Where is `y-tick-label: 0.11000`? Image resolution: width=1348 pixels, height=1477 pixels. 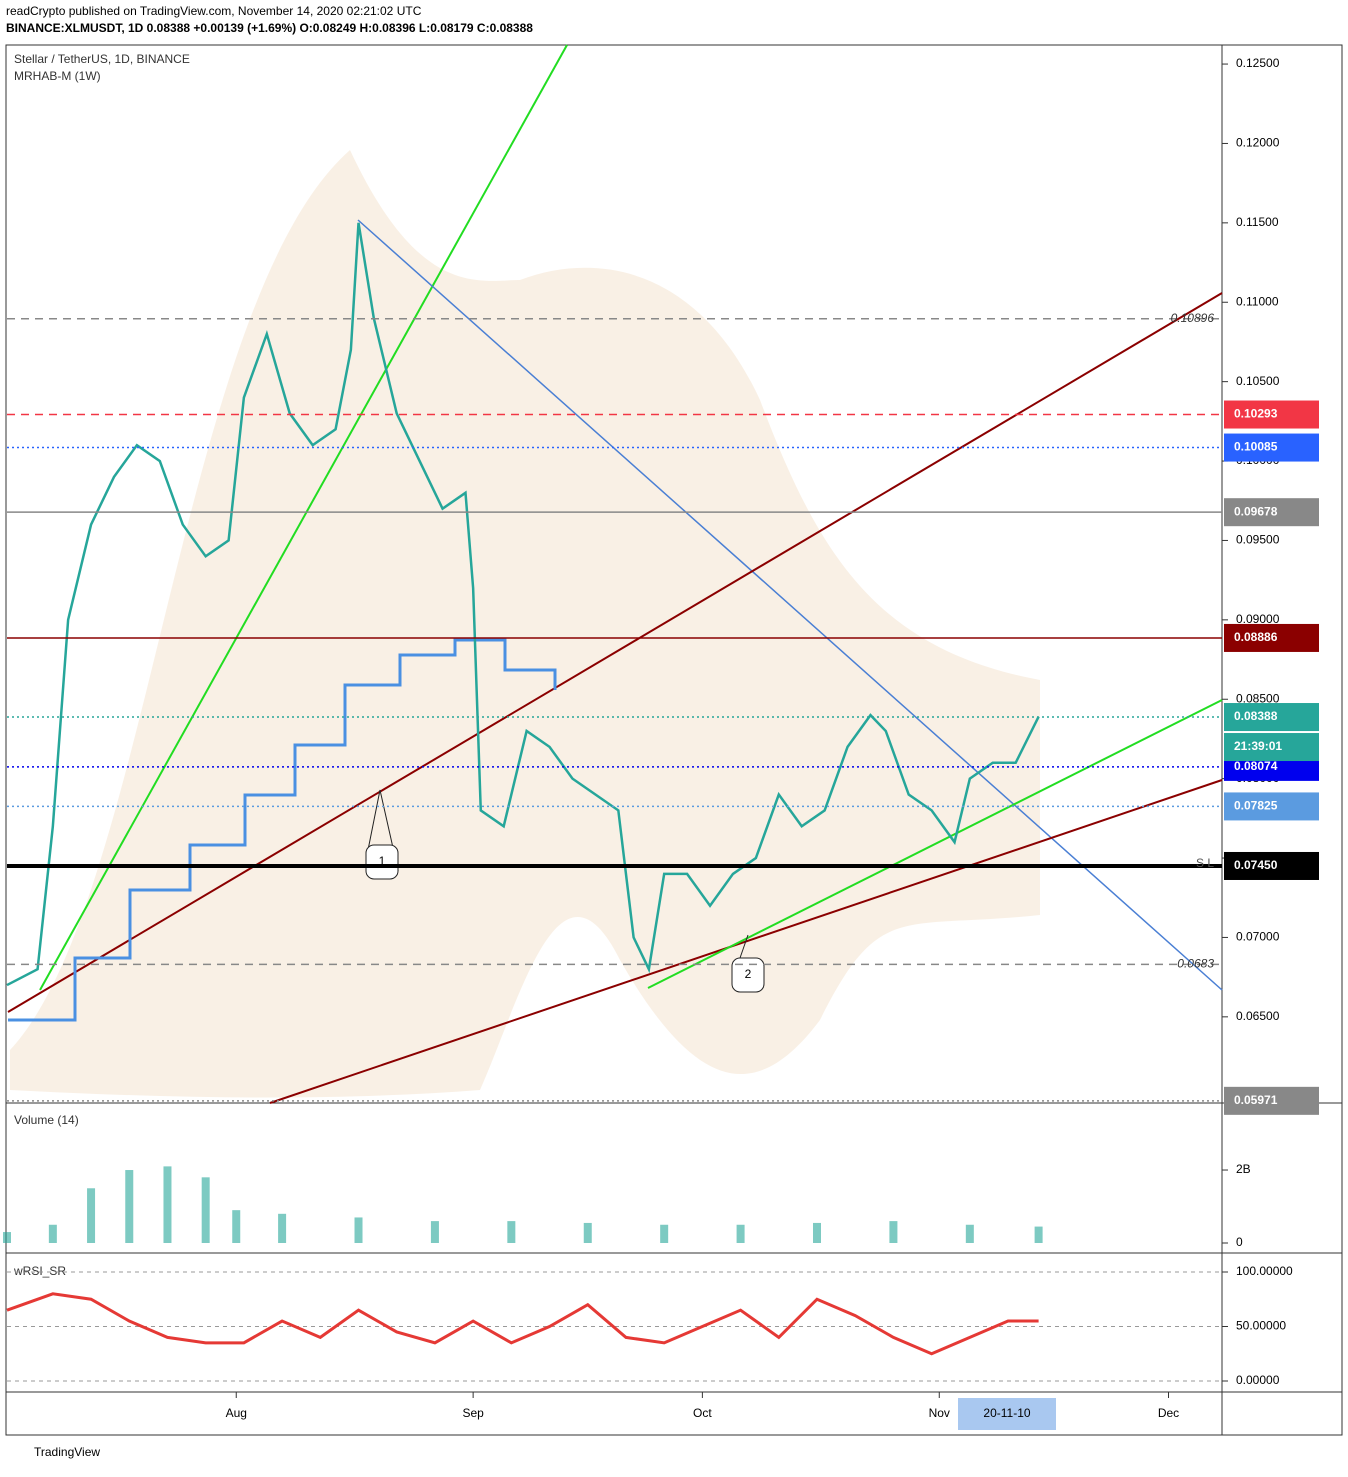 y-tick-label: 0.11000 is located at coordinates (1257, 301).